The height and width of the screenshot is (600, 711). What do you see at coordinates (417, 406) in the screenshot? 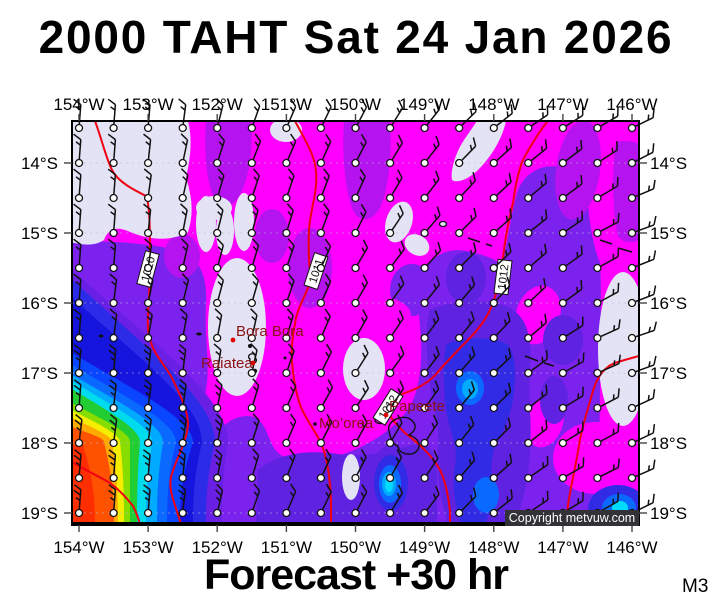
I see `svg-text: Papeete` at bounding box center [417, 406].